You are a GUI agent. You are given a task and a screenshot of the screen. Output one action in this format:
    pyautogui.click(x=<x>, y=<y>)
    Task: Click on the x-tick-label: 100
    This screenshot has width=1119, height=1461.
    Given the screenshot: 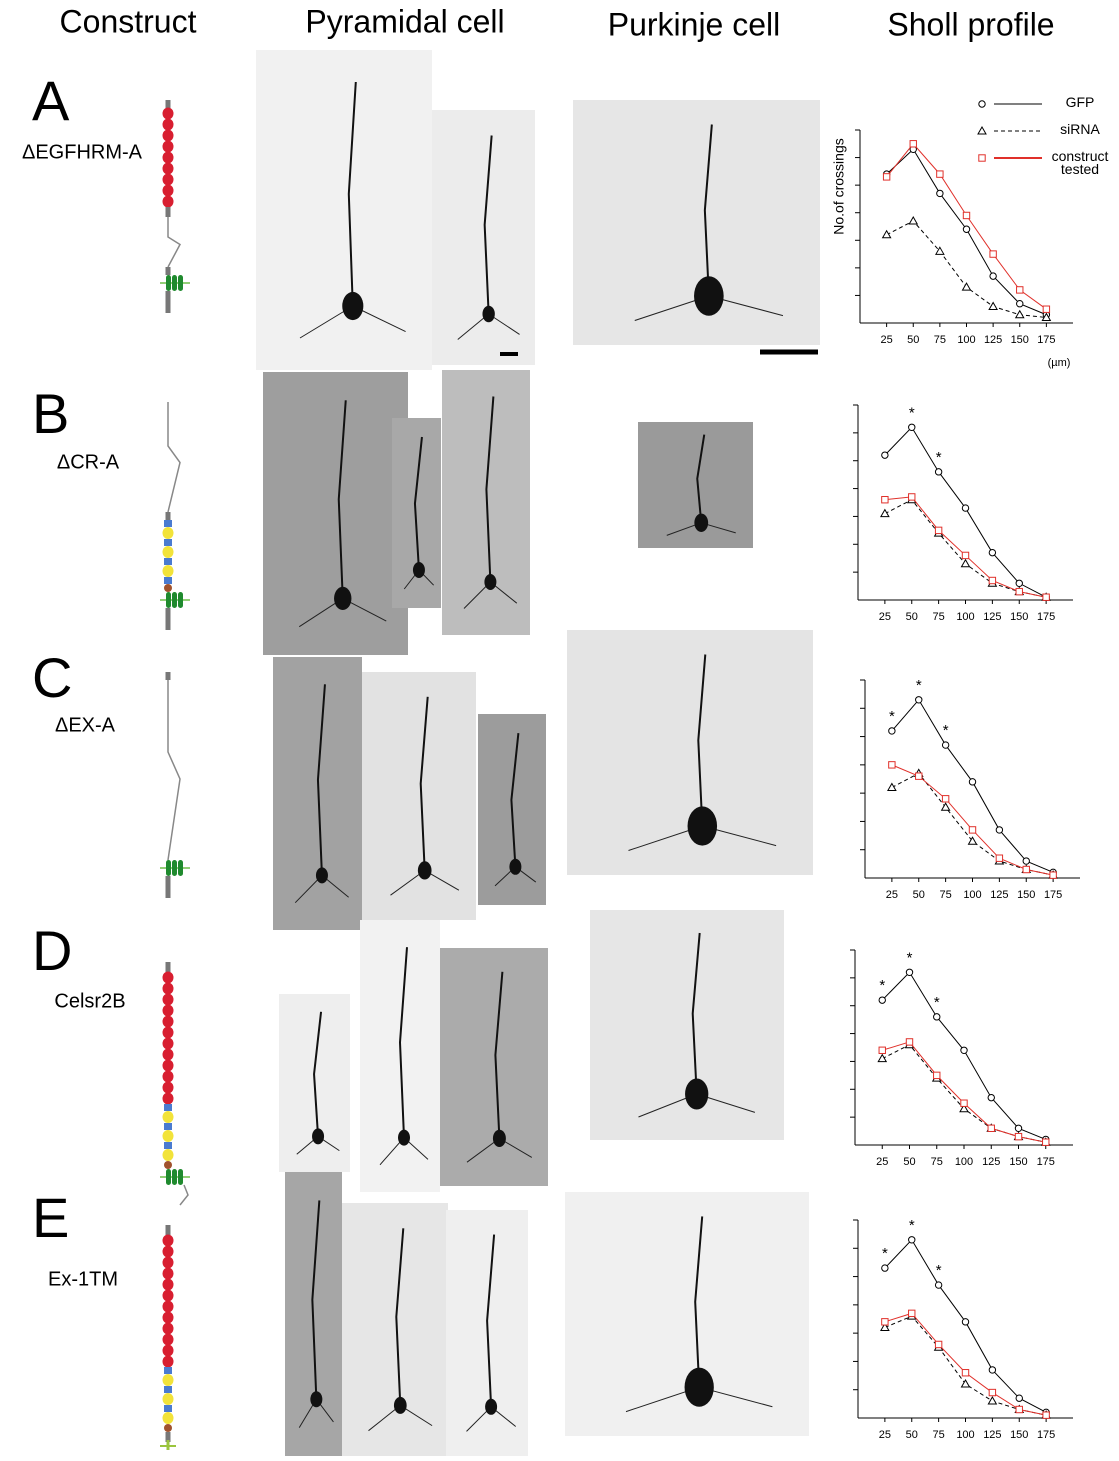 What is the action you would take?
    pyautogui.click(x=964, y=1162)
    